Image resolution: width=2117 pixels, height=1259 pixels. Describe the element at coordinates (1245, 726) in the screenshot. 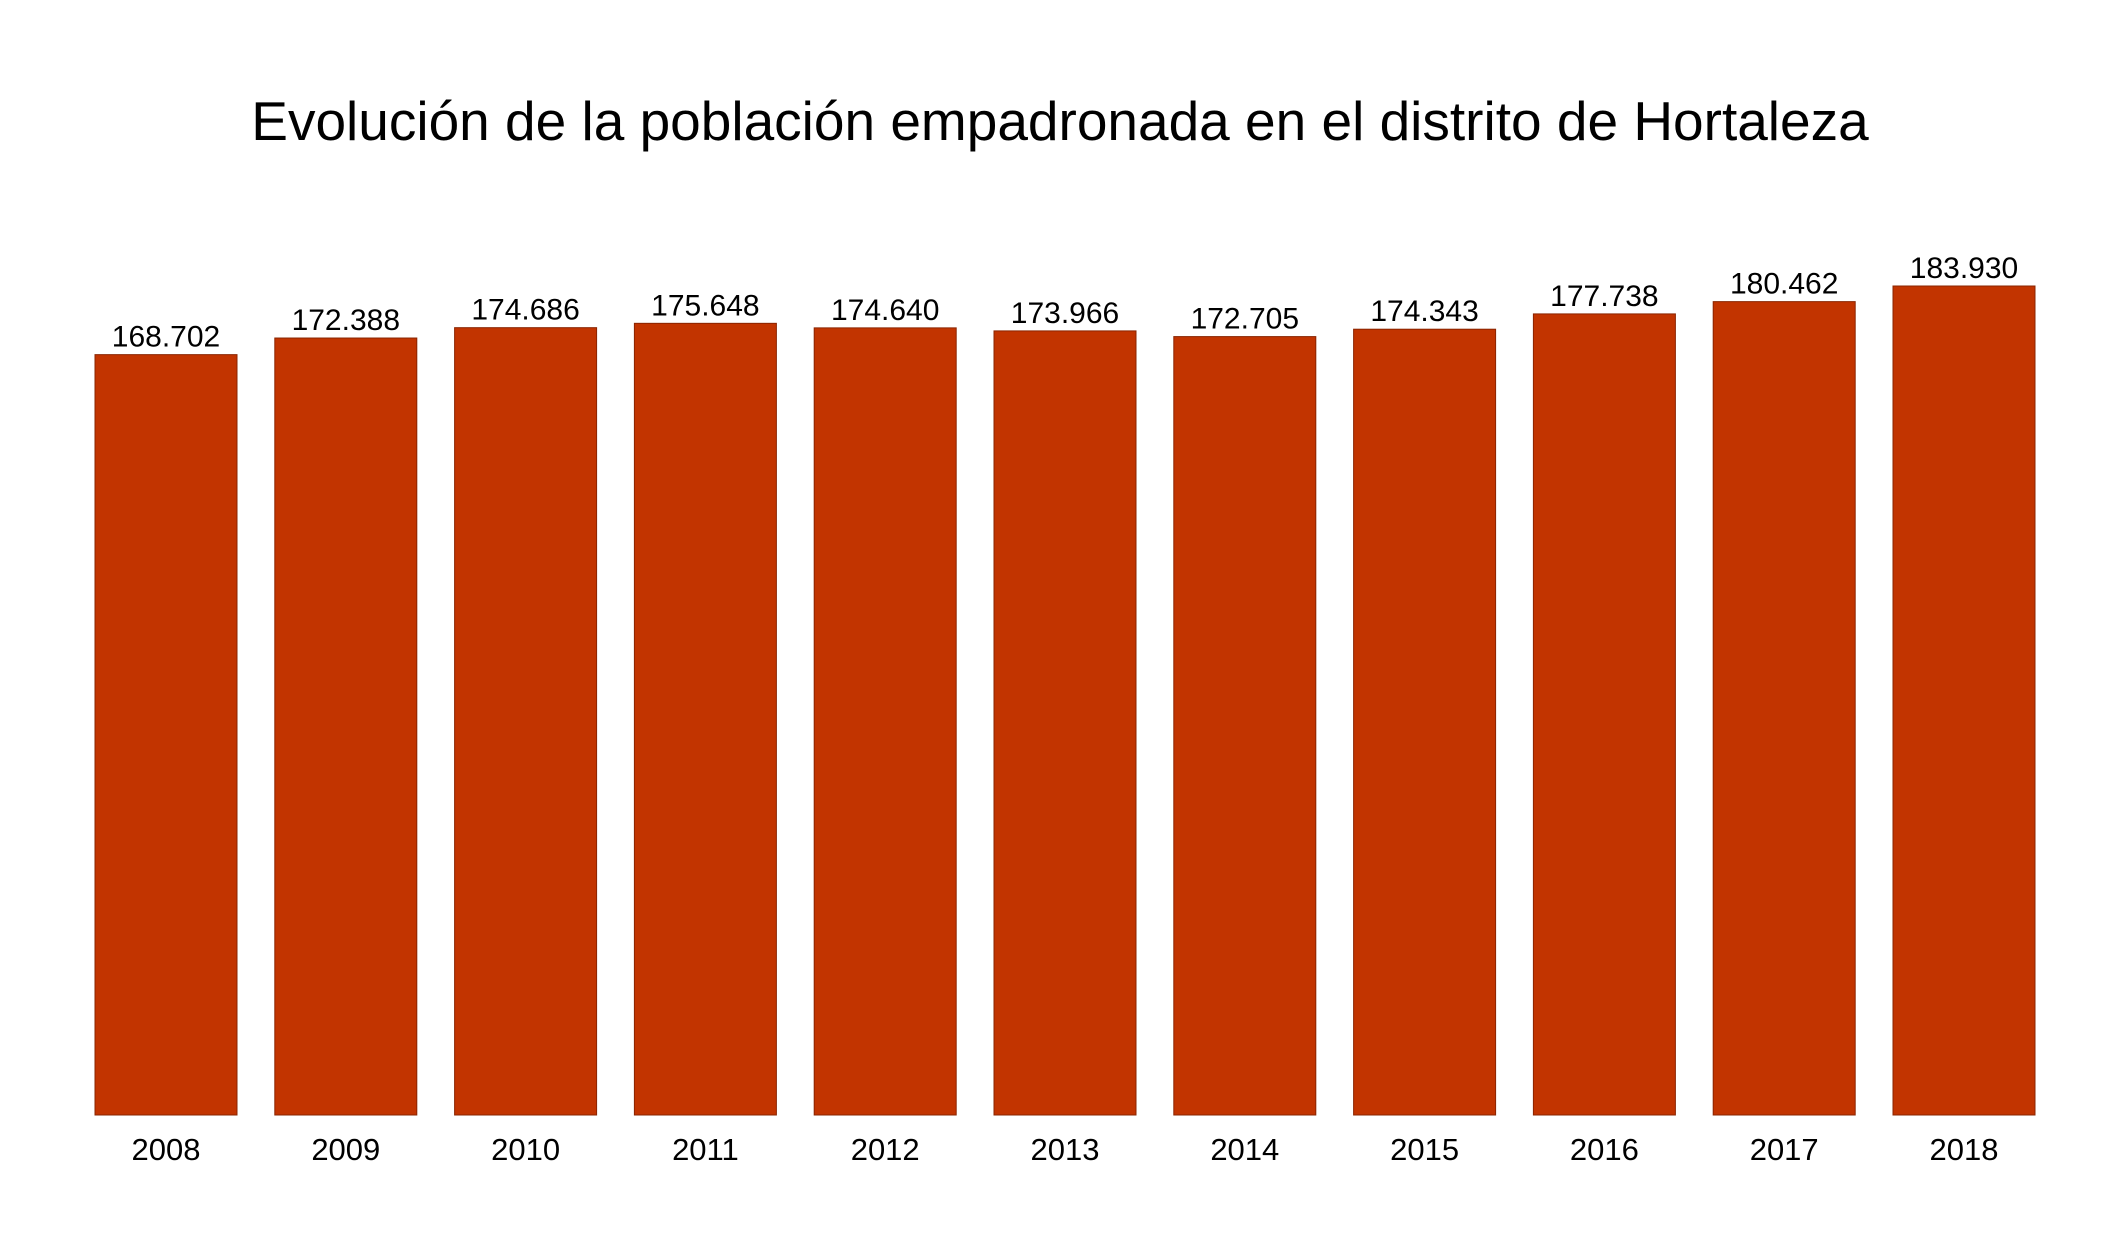

I see `bar-2014` at that location.